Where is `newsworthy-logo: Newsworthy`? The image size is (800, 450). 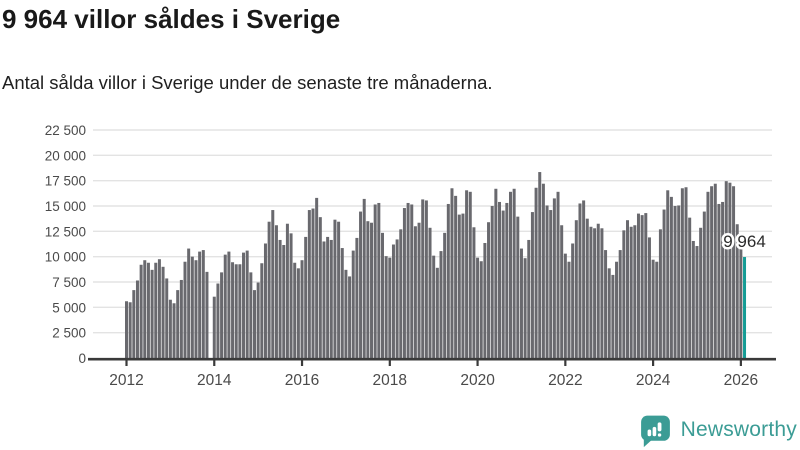 newsworthy-logo: Newsworthy is located at coordinates (717, 430).